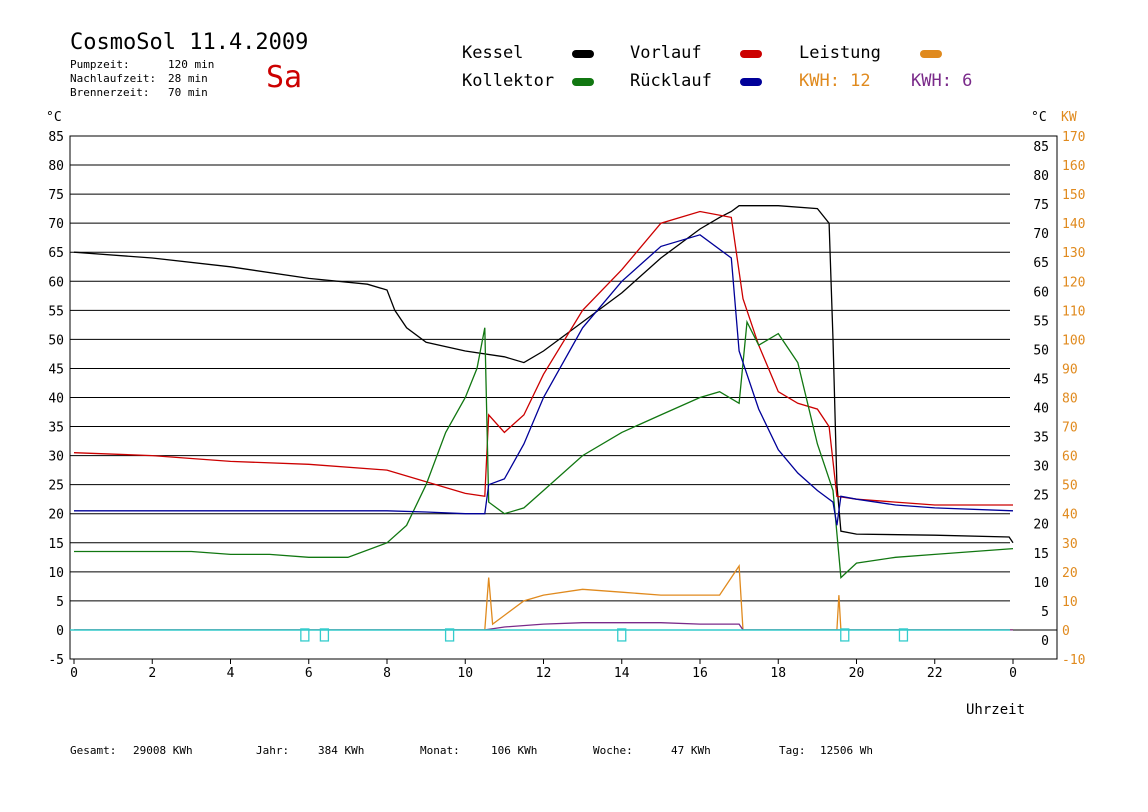 This screenshot has height=812, width=1148. I want to click on y-right-tick-label: 85, so click(1041, 147).